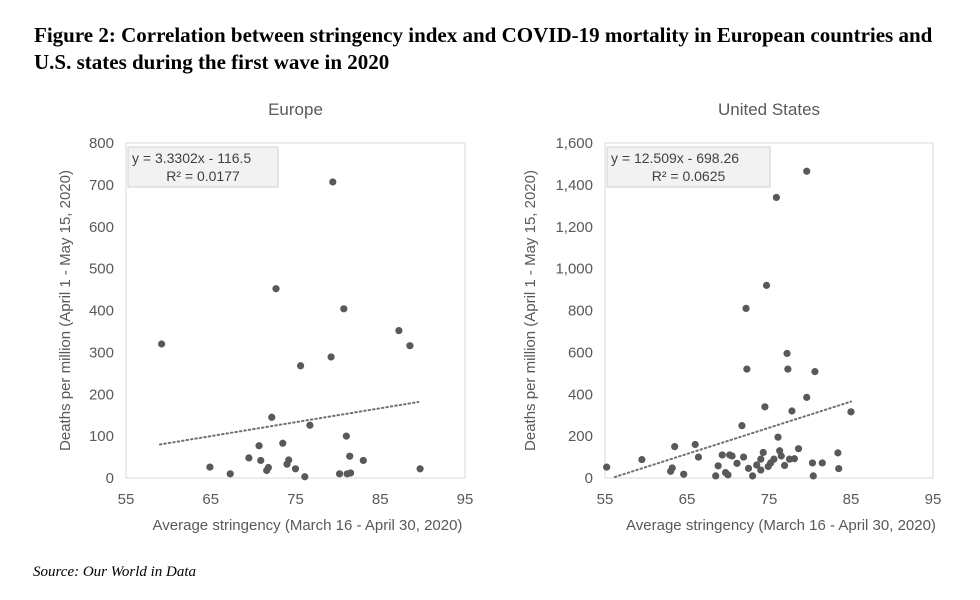 The height and width of the screenshot is (600, 980). Describe the element at coordinates (101, 227) in the screenshot. I see `europe-y-tick-label: 600` at that location.